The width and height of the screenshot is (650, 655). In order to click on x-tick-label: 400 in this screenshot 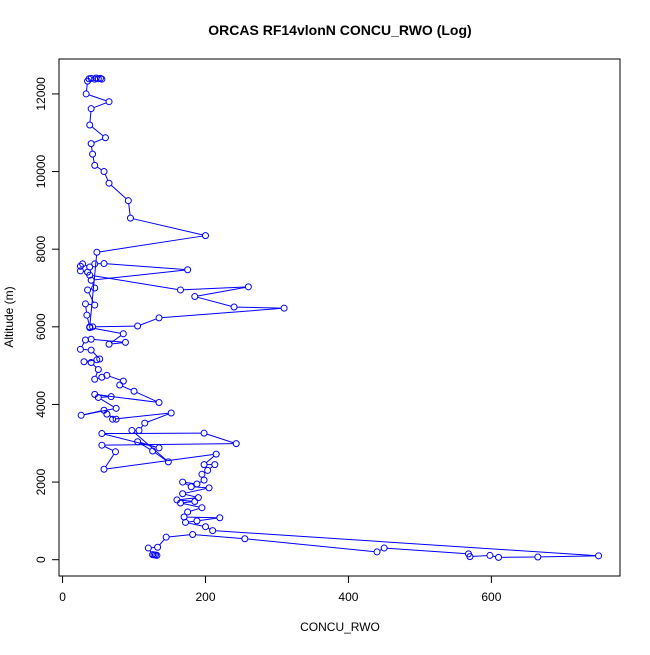, I will do `click(348, 597)`.